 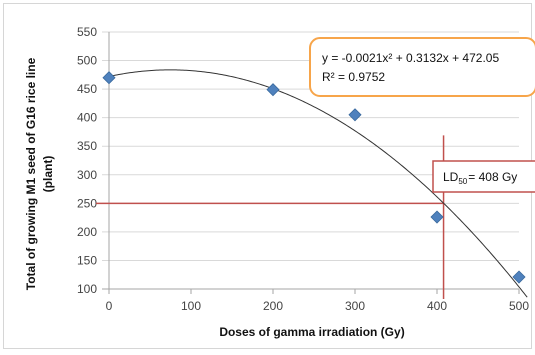 What do you see at coordinates (87, 118) in the screenshot?
I see `y-tick-label: 400` at bounding box center [87, 118].